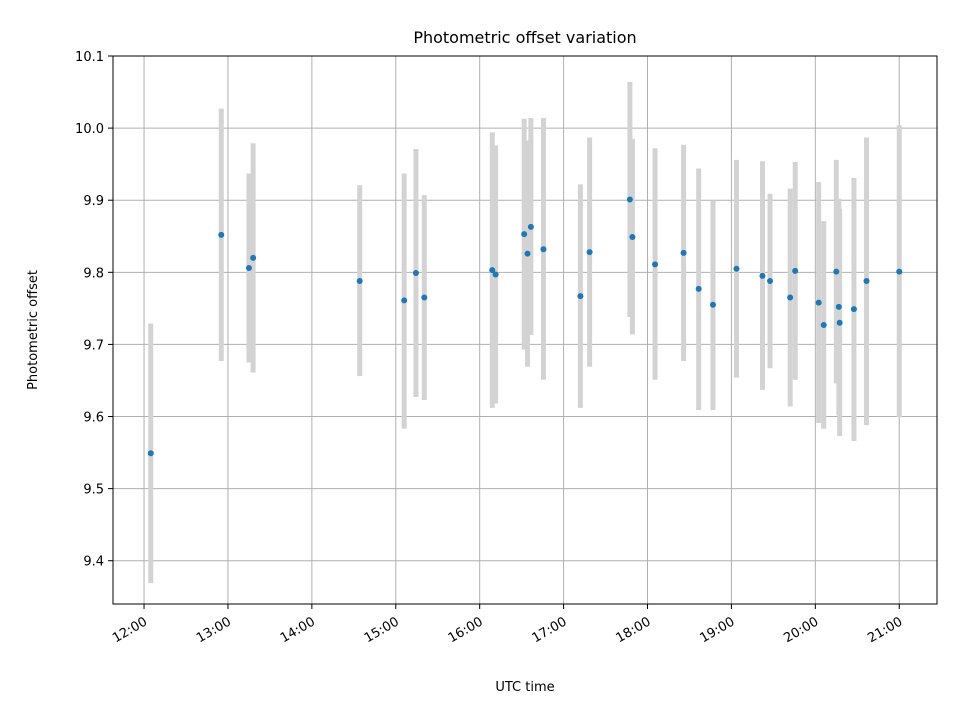 This screenshot has width=960, height=720. I want to click on y-tick-label: 9.4, so click(93, 562).